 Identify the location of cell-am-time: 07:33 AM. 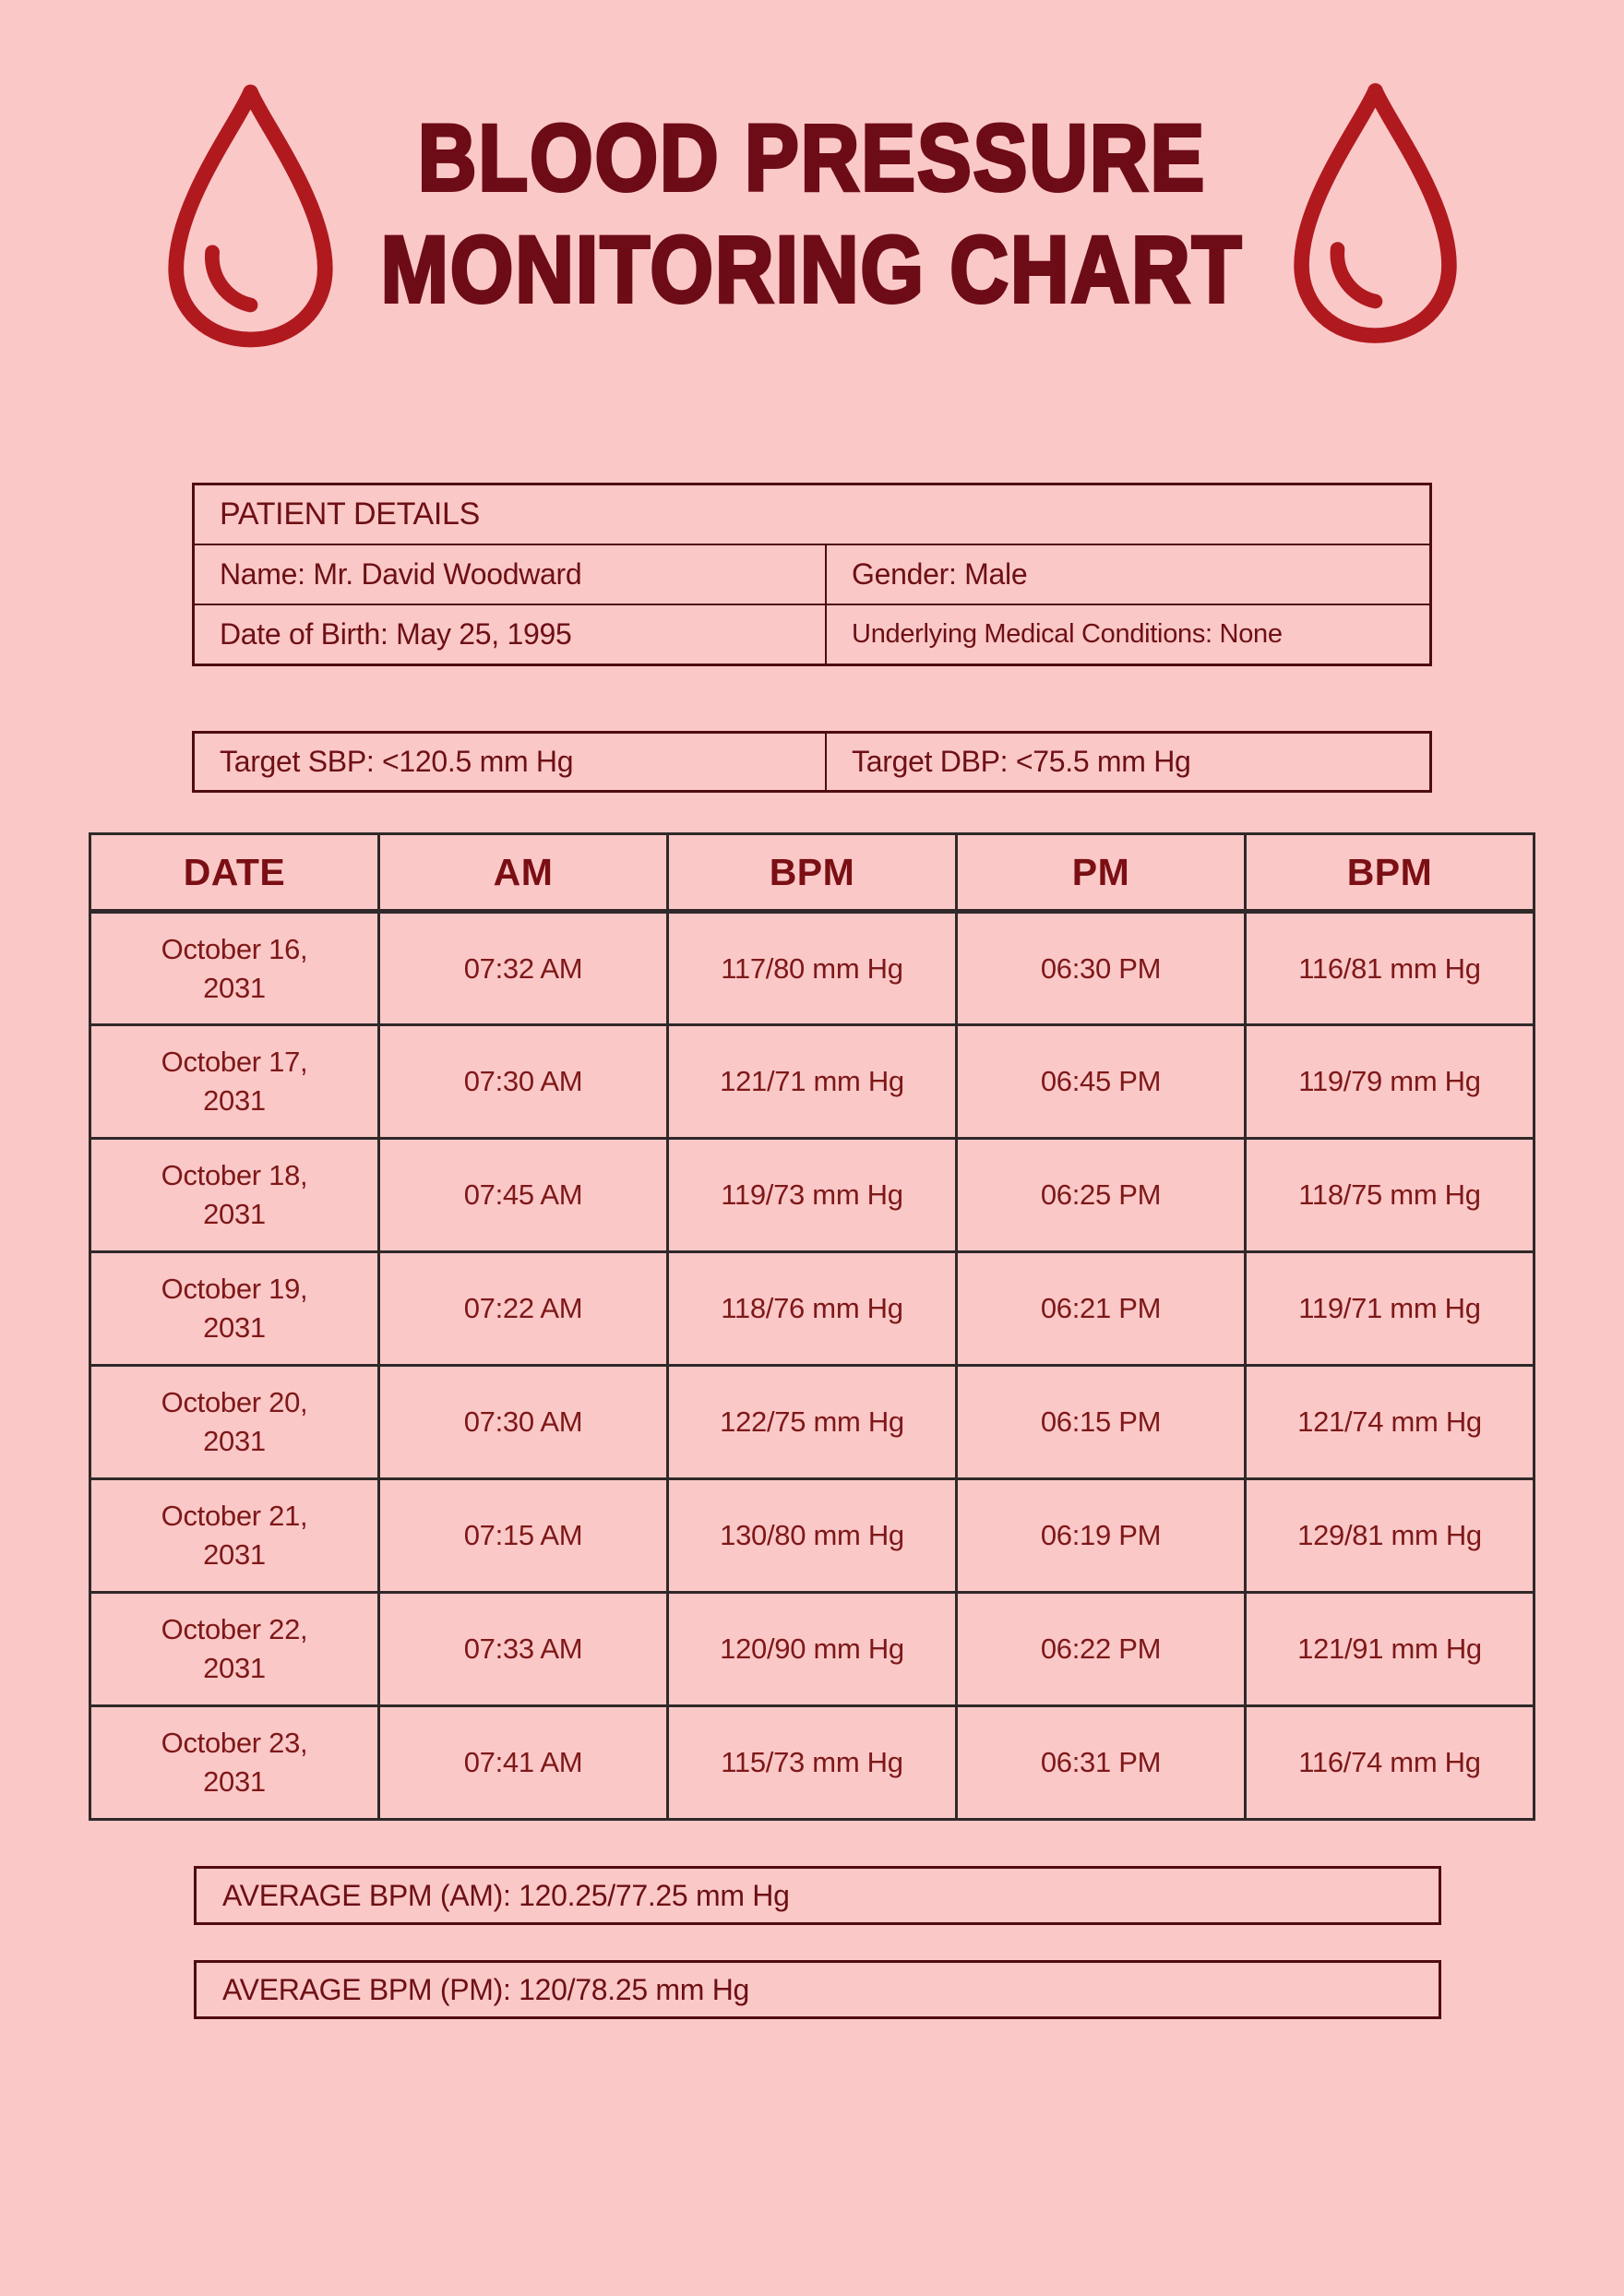
(523, 1649).